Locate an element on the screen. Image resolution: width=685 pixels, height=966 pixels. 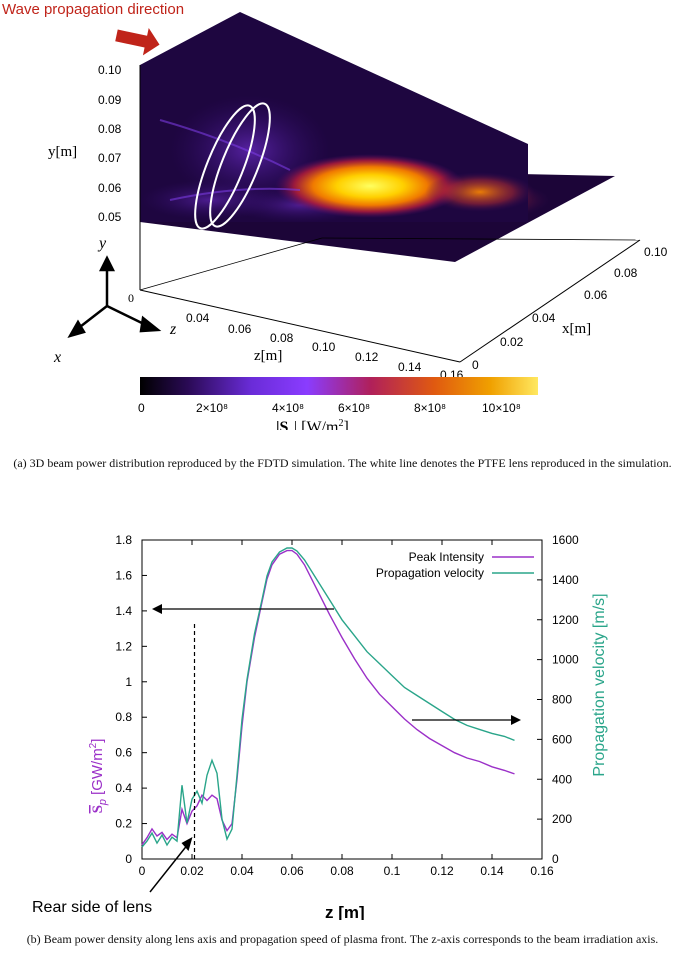
y-left-title-sup: 2 is located at coordinates (93, 745).